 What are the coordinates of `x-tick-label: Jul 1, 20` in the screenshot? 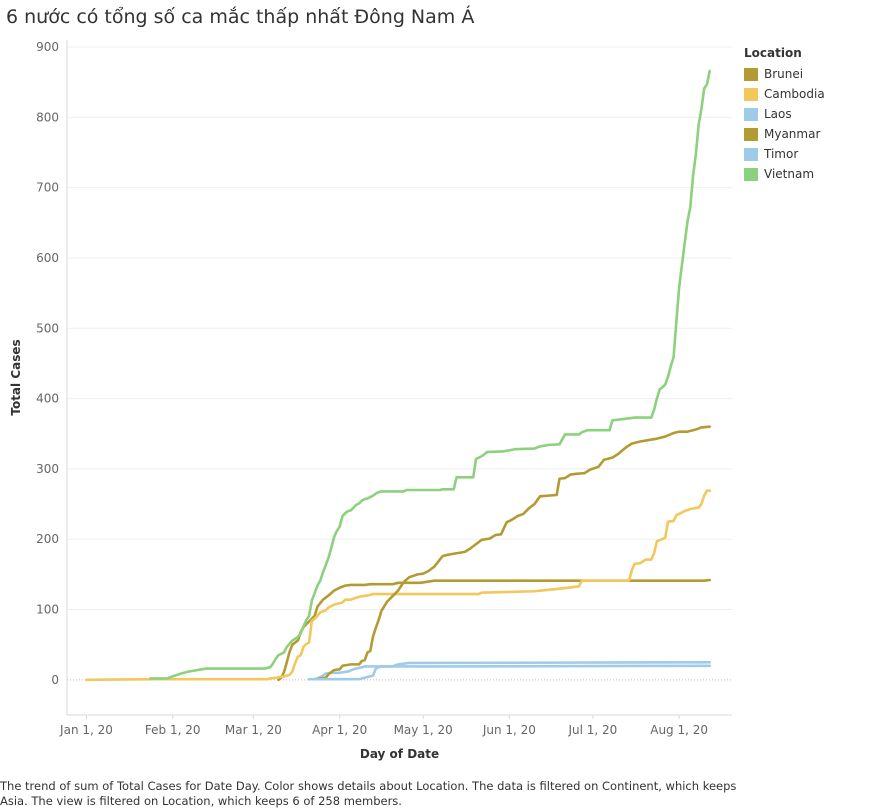 It's located at (592, 730).